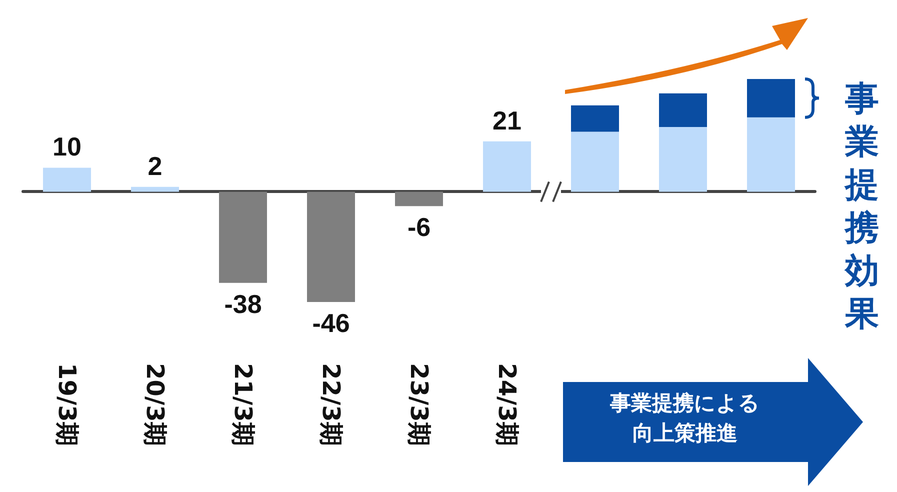 The height and width of the screenshot is (492, 897). I want to click on x-tick-label: 23/3期, so click(419, 404).